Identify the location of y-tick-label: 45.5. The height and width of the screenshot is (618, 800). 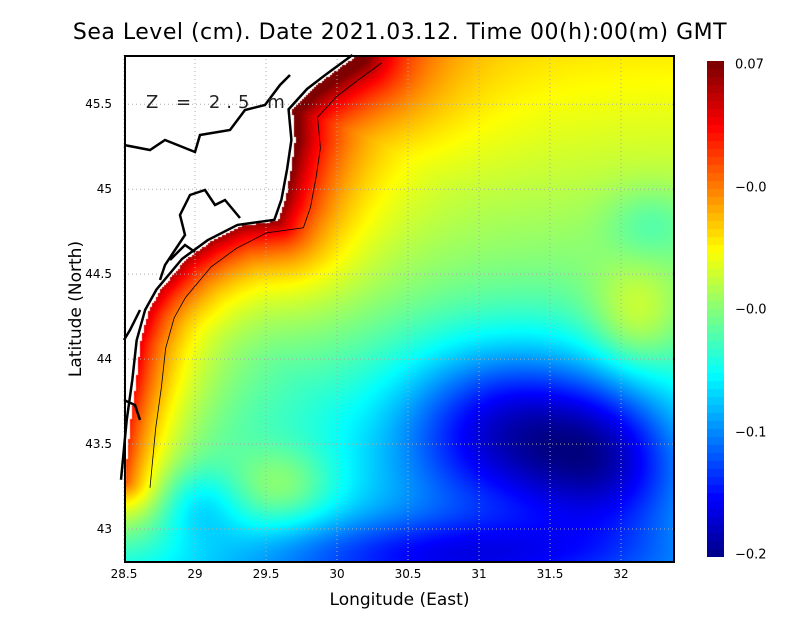
(98, 104).